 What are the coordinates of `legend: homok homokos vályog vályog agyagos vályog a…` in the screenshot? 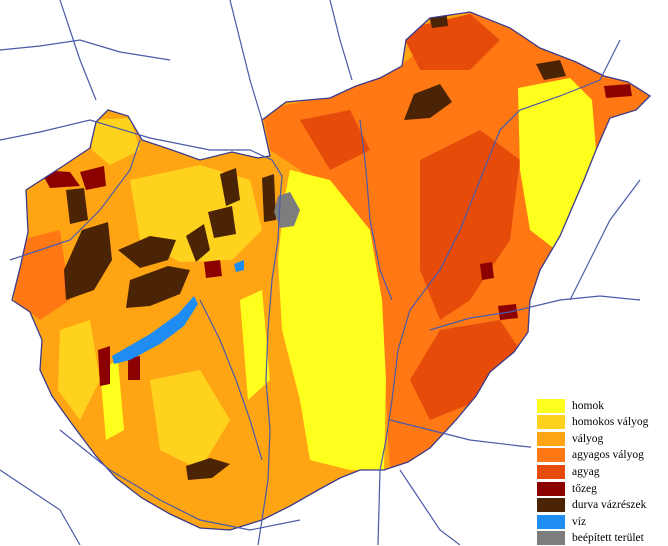 It's located at (599, 469).